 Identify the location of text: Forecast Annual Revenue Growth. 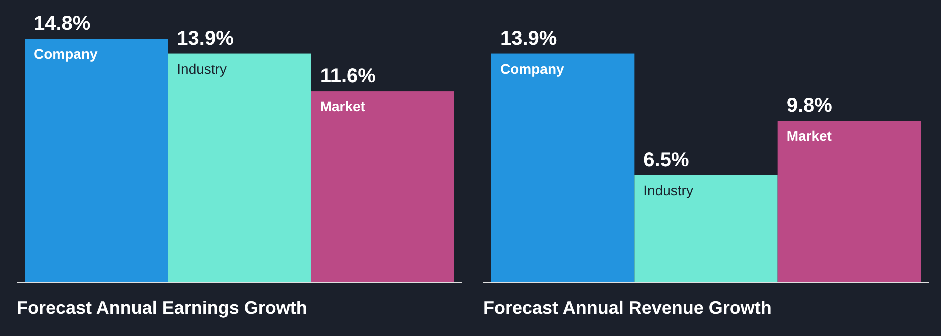
(628, 308).